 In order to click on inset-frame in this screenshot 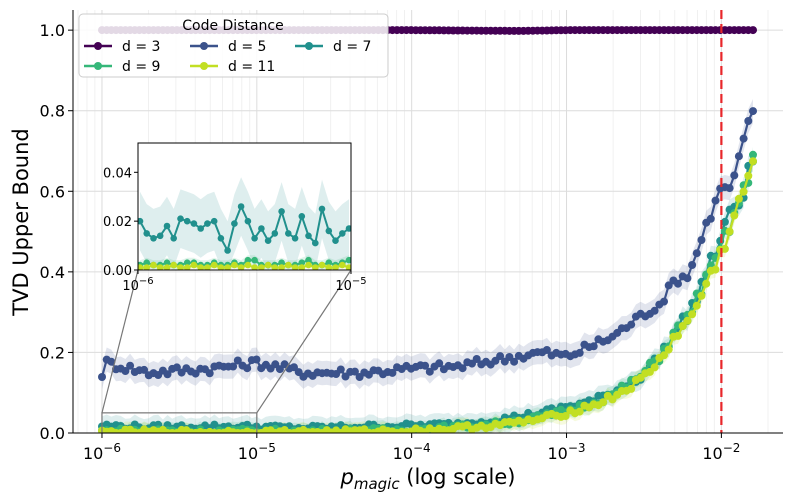, I will do `click(244, 206)`.